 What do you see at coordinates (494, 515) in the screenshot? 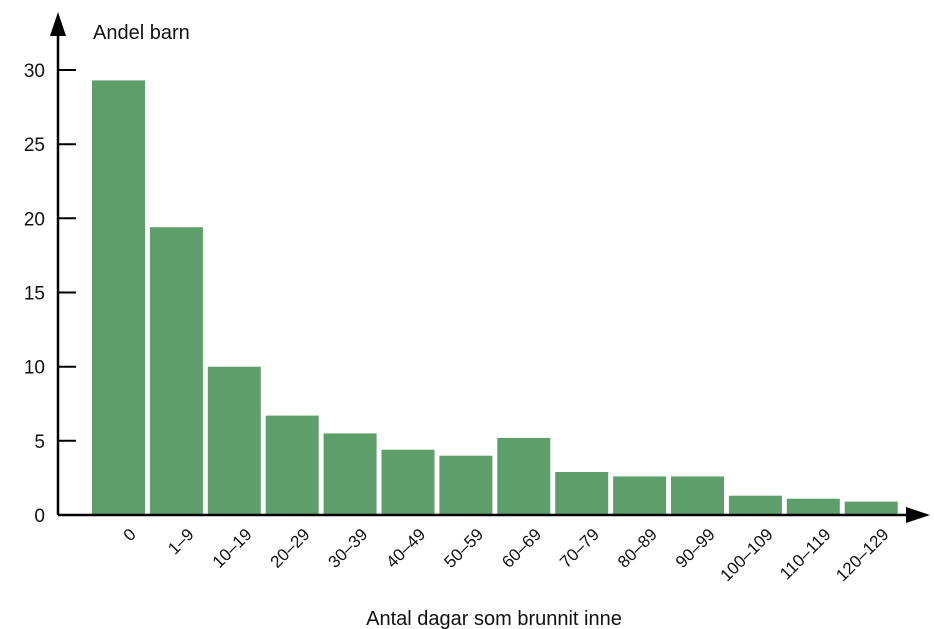
I see `x-axis` at bounding box center [494, 515].